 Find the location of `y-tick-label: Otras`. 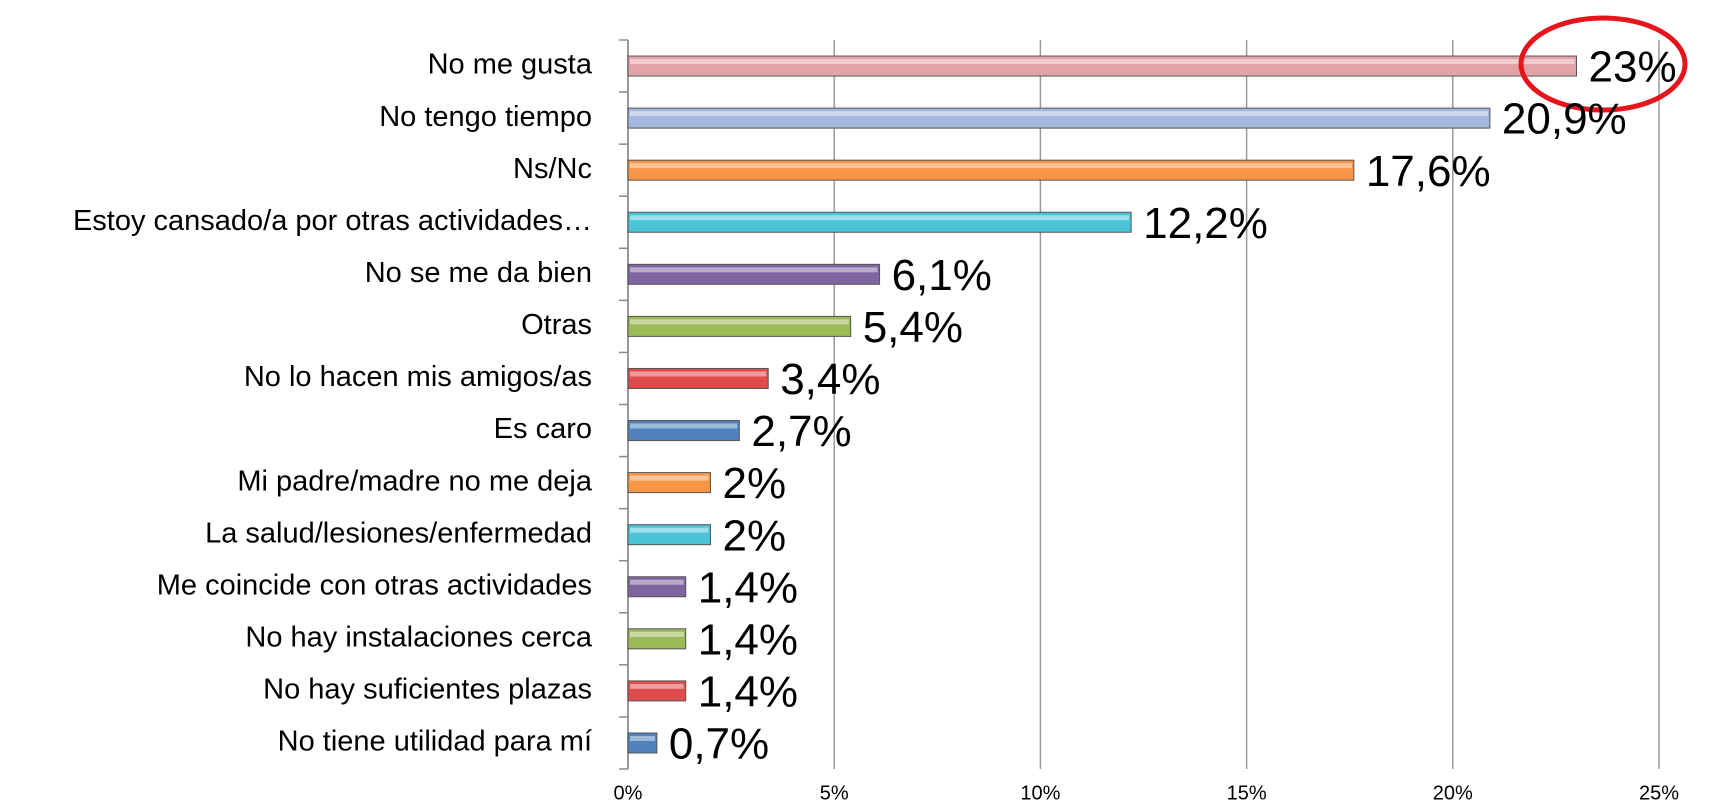

y-tick-label: Otras is located at coordinates (556, 325).